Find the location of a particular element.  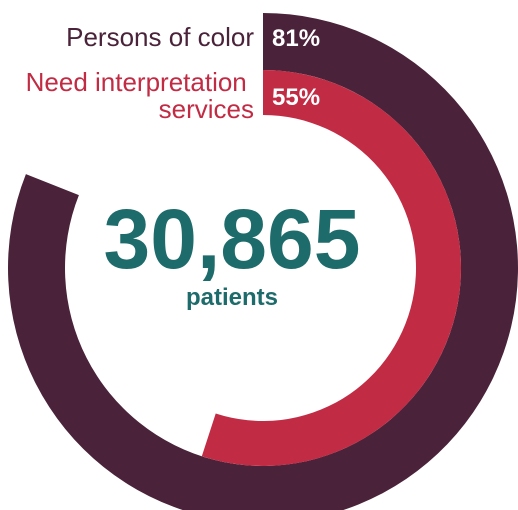

series-label-need-interpretation: Need interpretation services is located at coordinates (140, 95).